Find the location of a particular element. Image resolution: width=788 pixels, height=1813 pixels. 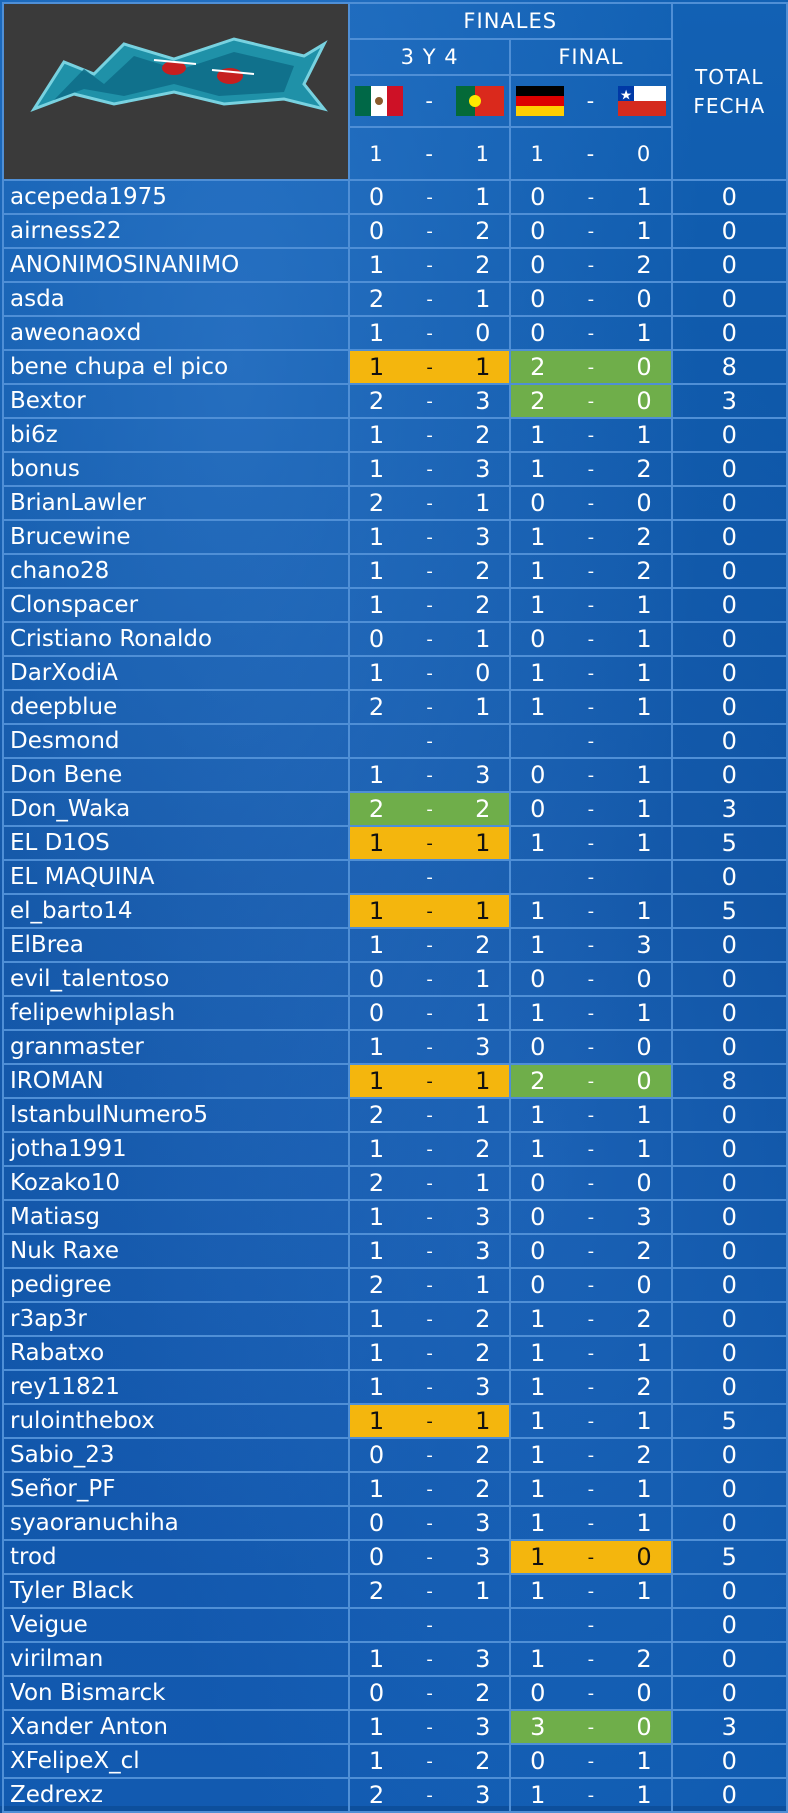

table-row: Veigue - - 0 is located at coordinates (395, 1625).